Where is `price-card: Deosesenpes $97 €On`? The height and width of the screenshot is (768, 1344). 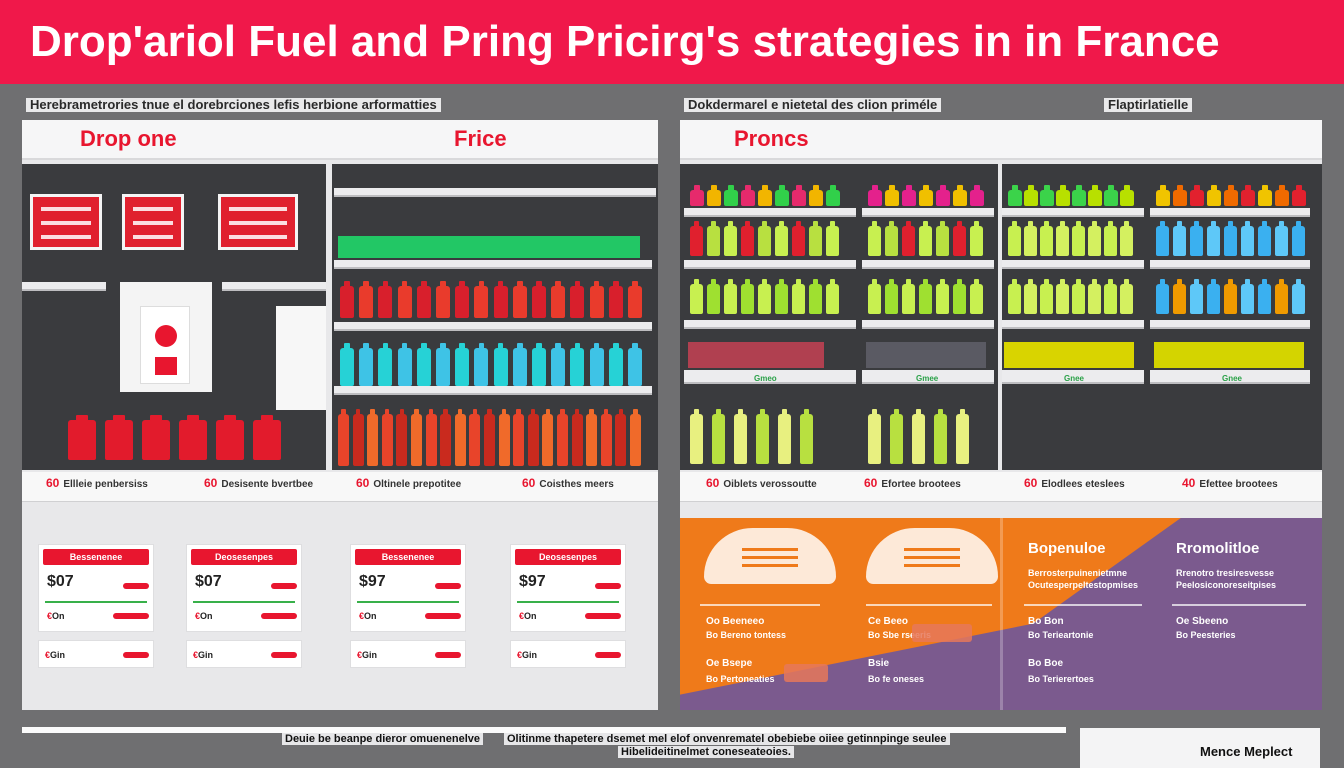 price-card: Deosesenpes $97 €On is located at coordinates (568, 588).